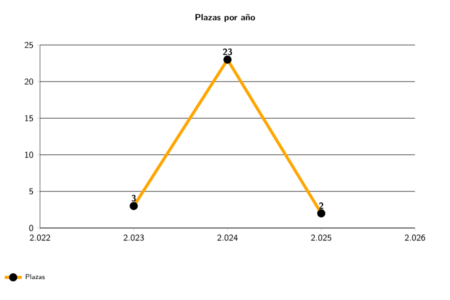 Image resolution: width=450 pixels, height=300 pixels. Describe the element at coordinates (40, 237) in the screenshot. I see `x-tick-label: 2.022` at that location.